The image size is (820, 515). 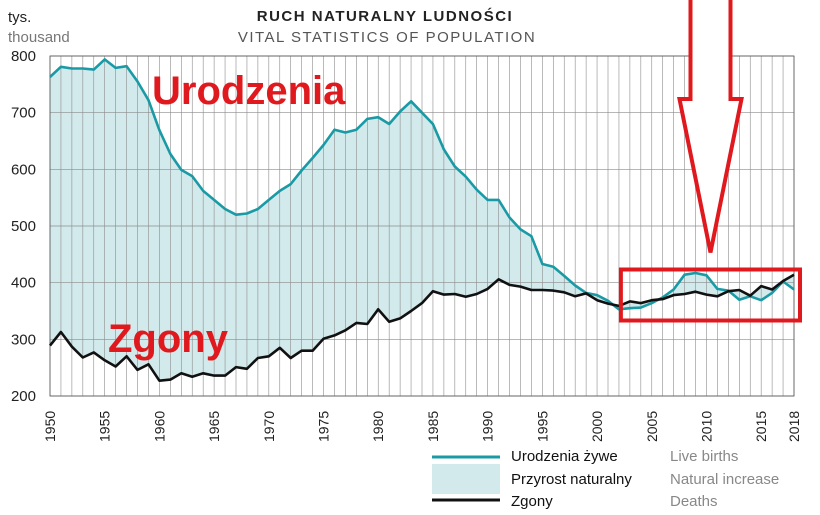 What do you see at coordinates (694, 501) in the screenshot?
I see `legend-label-deaths-en: Deaths` at bounding box center [694, 501].